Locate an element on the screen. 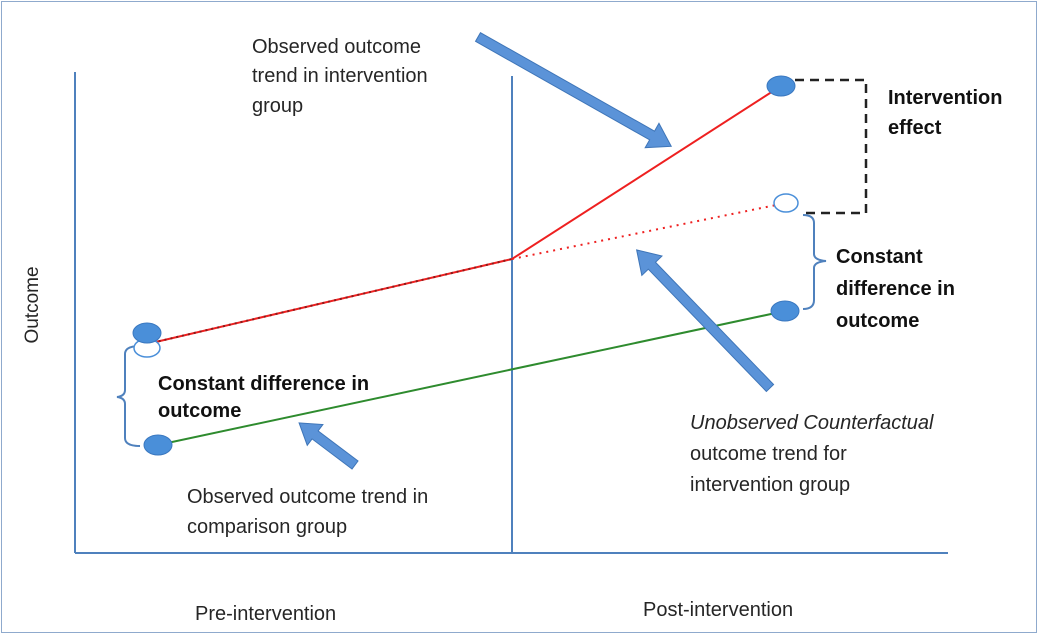  intervention-effect-label-line1: Intervention is located at coordinates (945, 98).